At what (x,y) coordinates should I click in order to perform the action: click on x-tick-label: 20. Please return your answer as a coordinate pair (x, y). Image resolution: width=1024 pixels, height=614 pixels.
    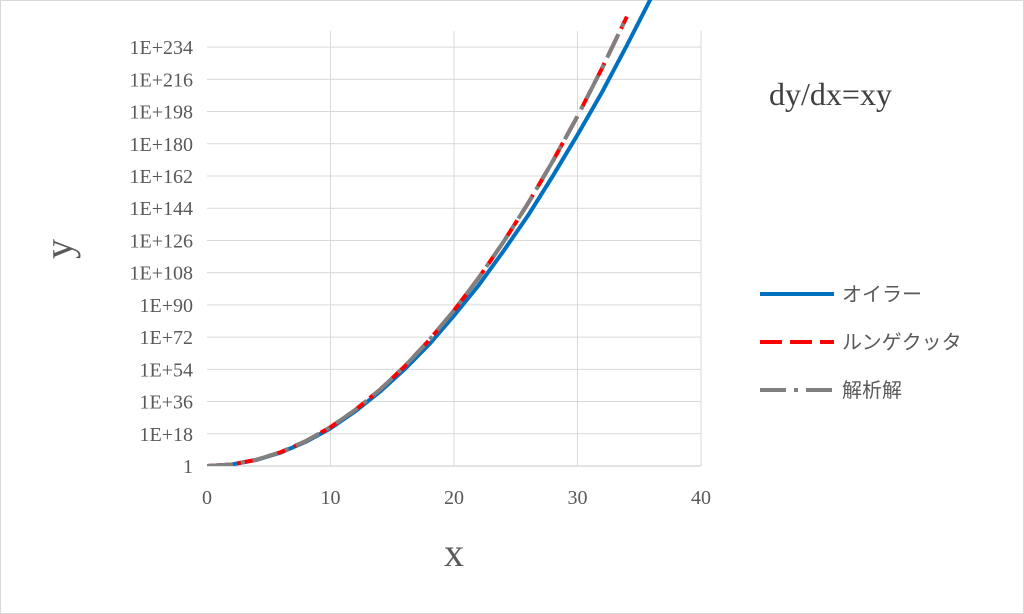
    Looking at the image, I should click on (454, 498).